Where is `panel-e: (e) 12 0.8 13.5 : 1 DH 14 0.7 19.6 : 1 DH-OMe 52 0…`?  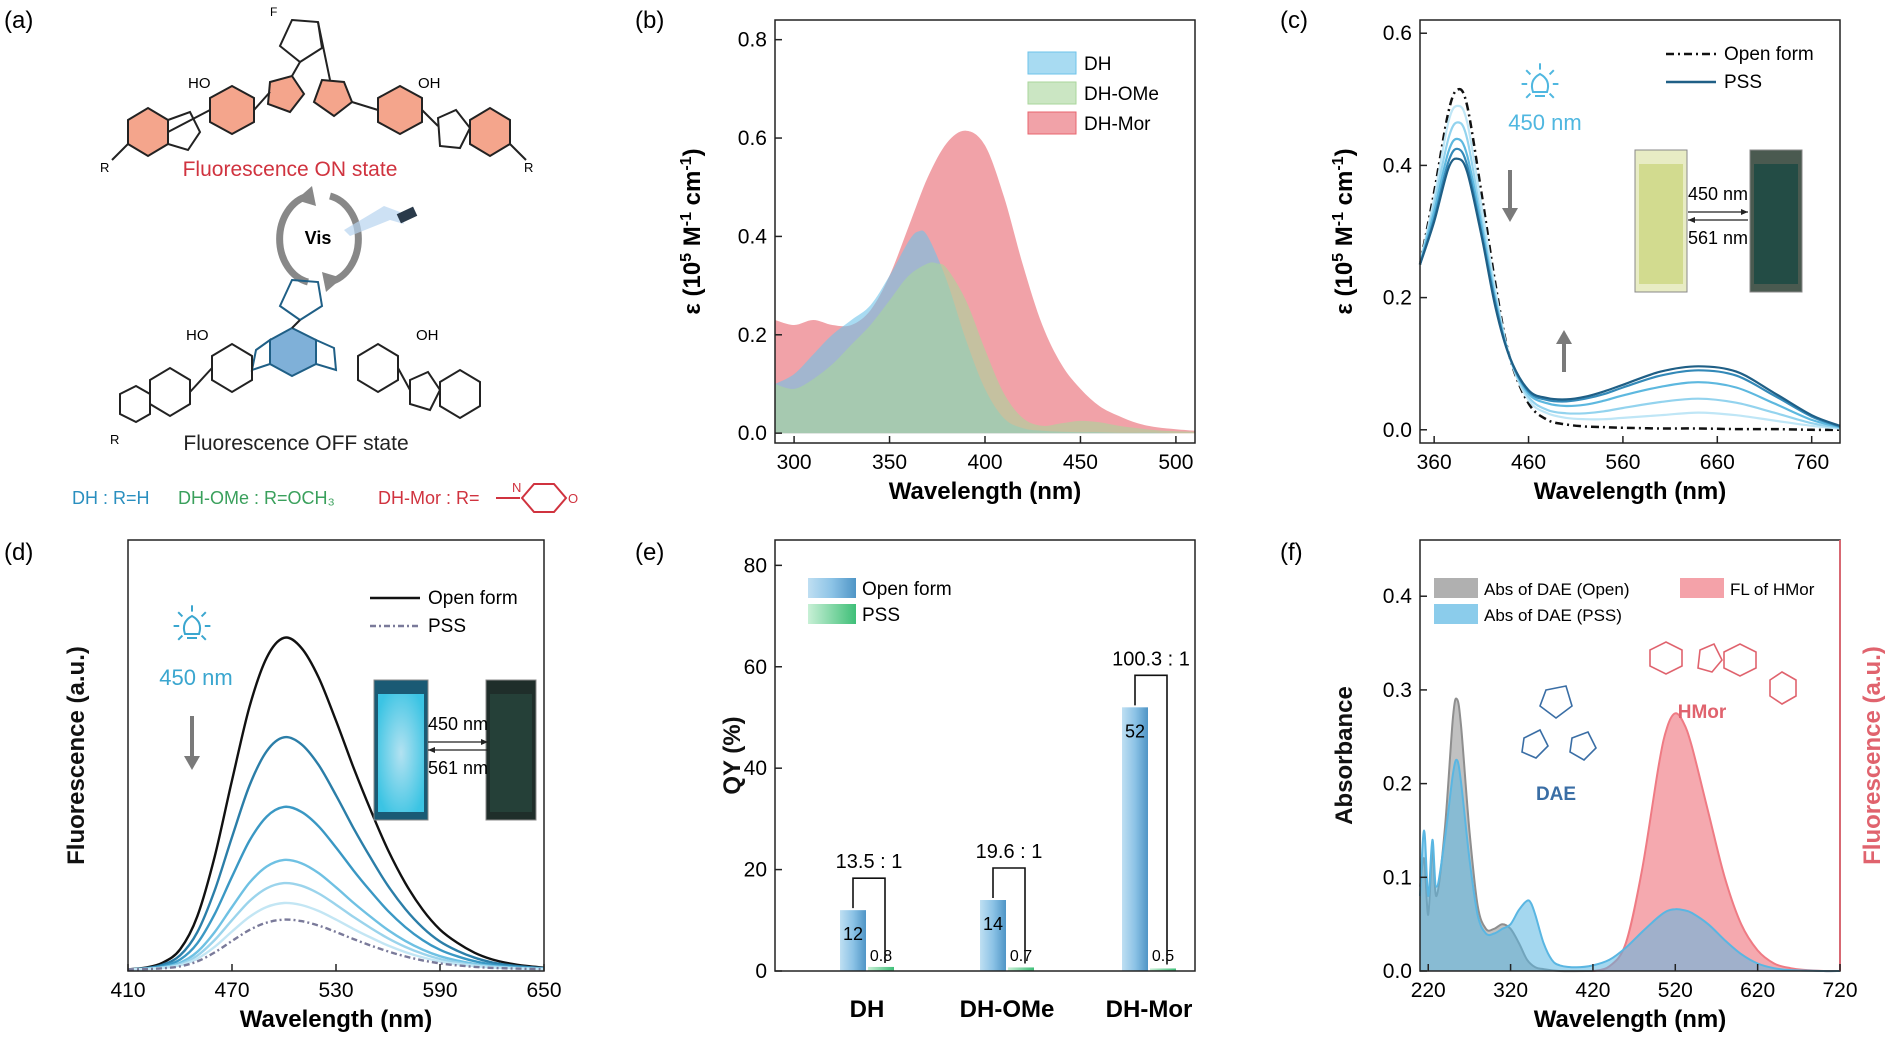 panel-e: (e) 12 0.8 13.5 : 1 DH 14 0.7 19.6 : 1 DH-OMe 52 0… is located at coordinates (915, 781).